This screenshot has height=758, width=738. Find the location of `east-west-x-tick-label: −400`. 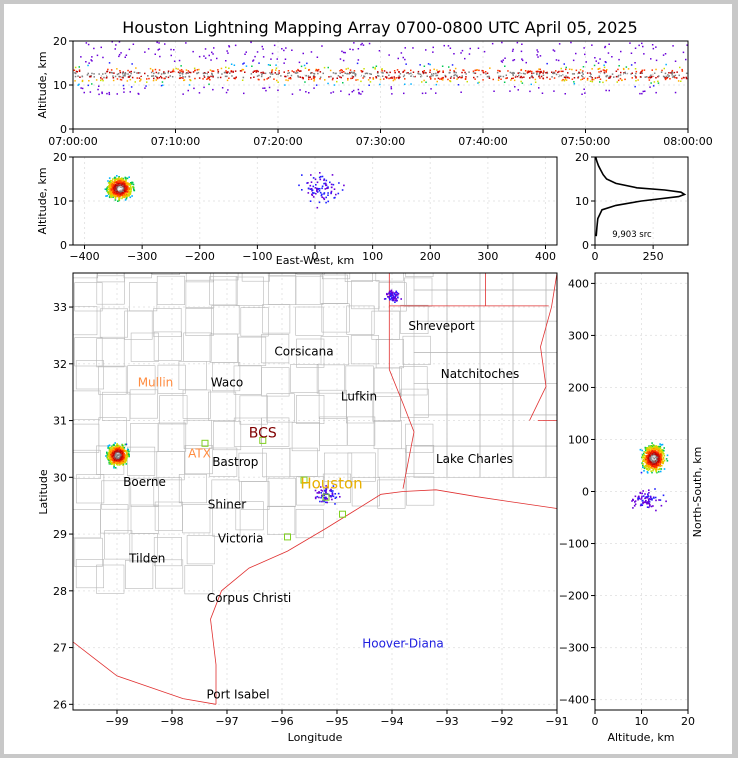

east-west-x-tick-label: −400 is located at coordinates (84, 256).